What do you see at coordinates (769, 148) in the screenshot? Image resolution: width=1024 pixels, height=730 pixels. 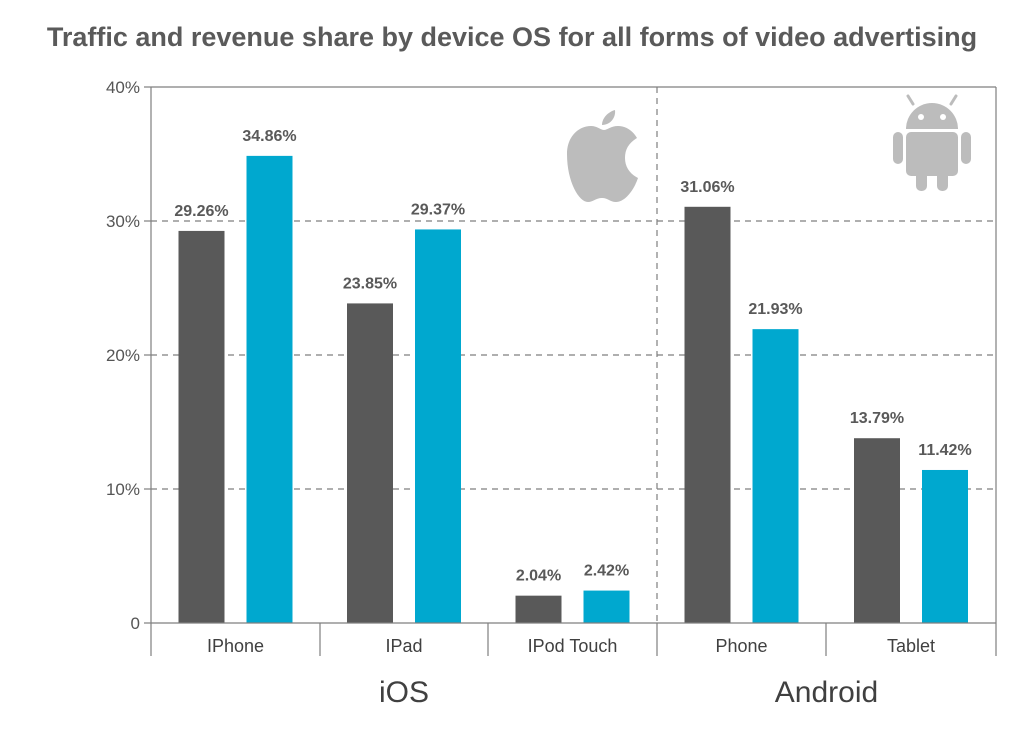 I see `icons` at bounding box center [769, 148].